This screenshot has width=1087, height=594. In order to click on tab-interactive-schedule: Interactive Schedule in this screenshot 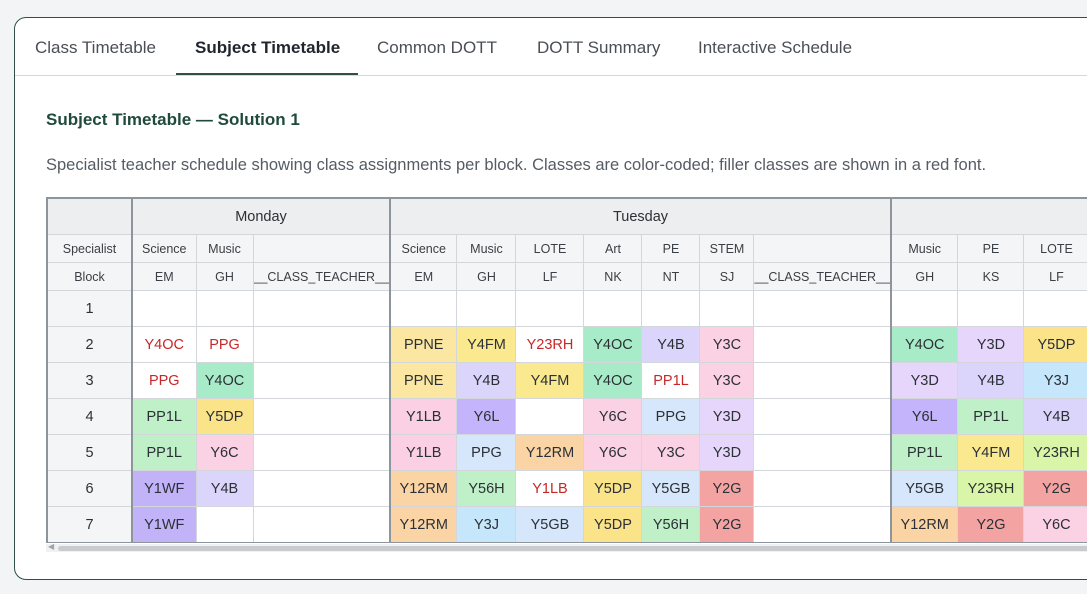, I will do `click(775, 47)`.